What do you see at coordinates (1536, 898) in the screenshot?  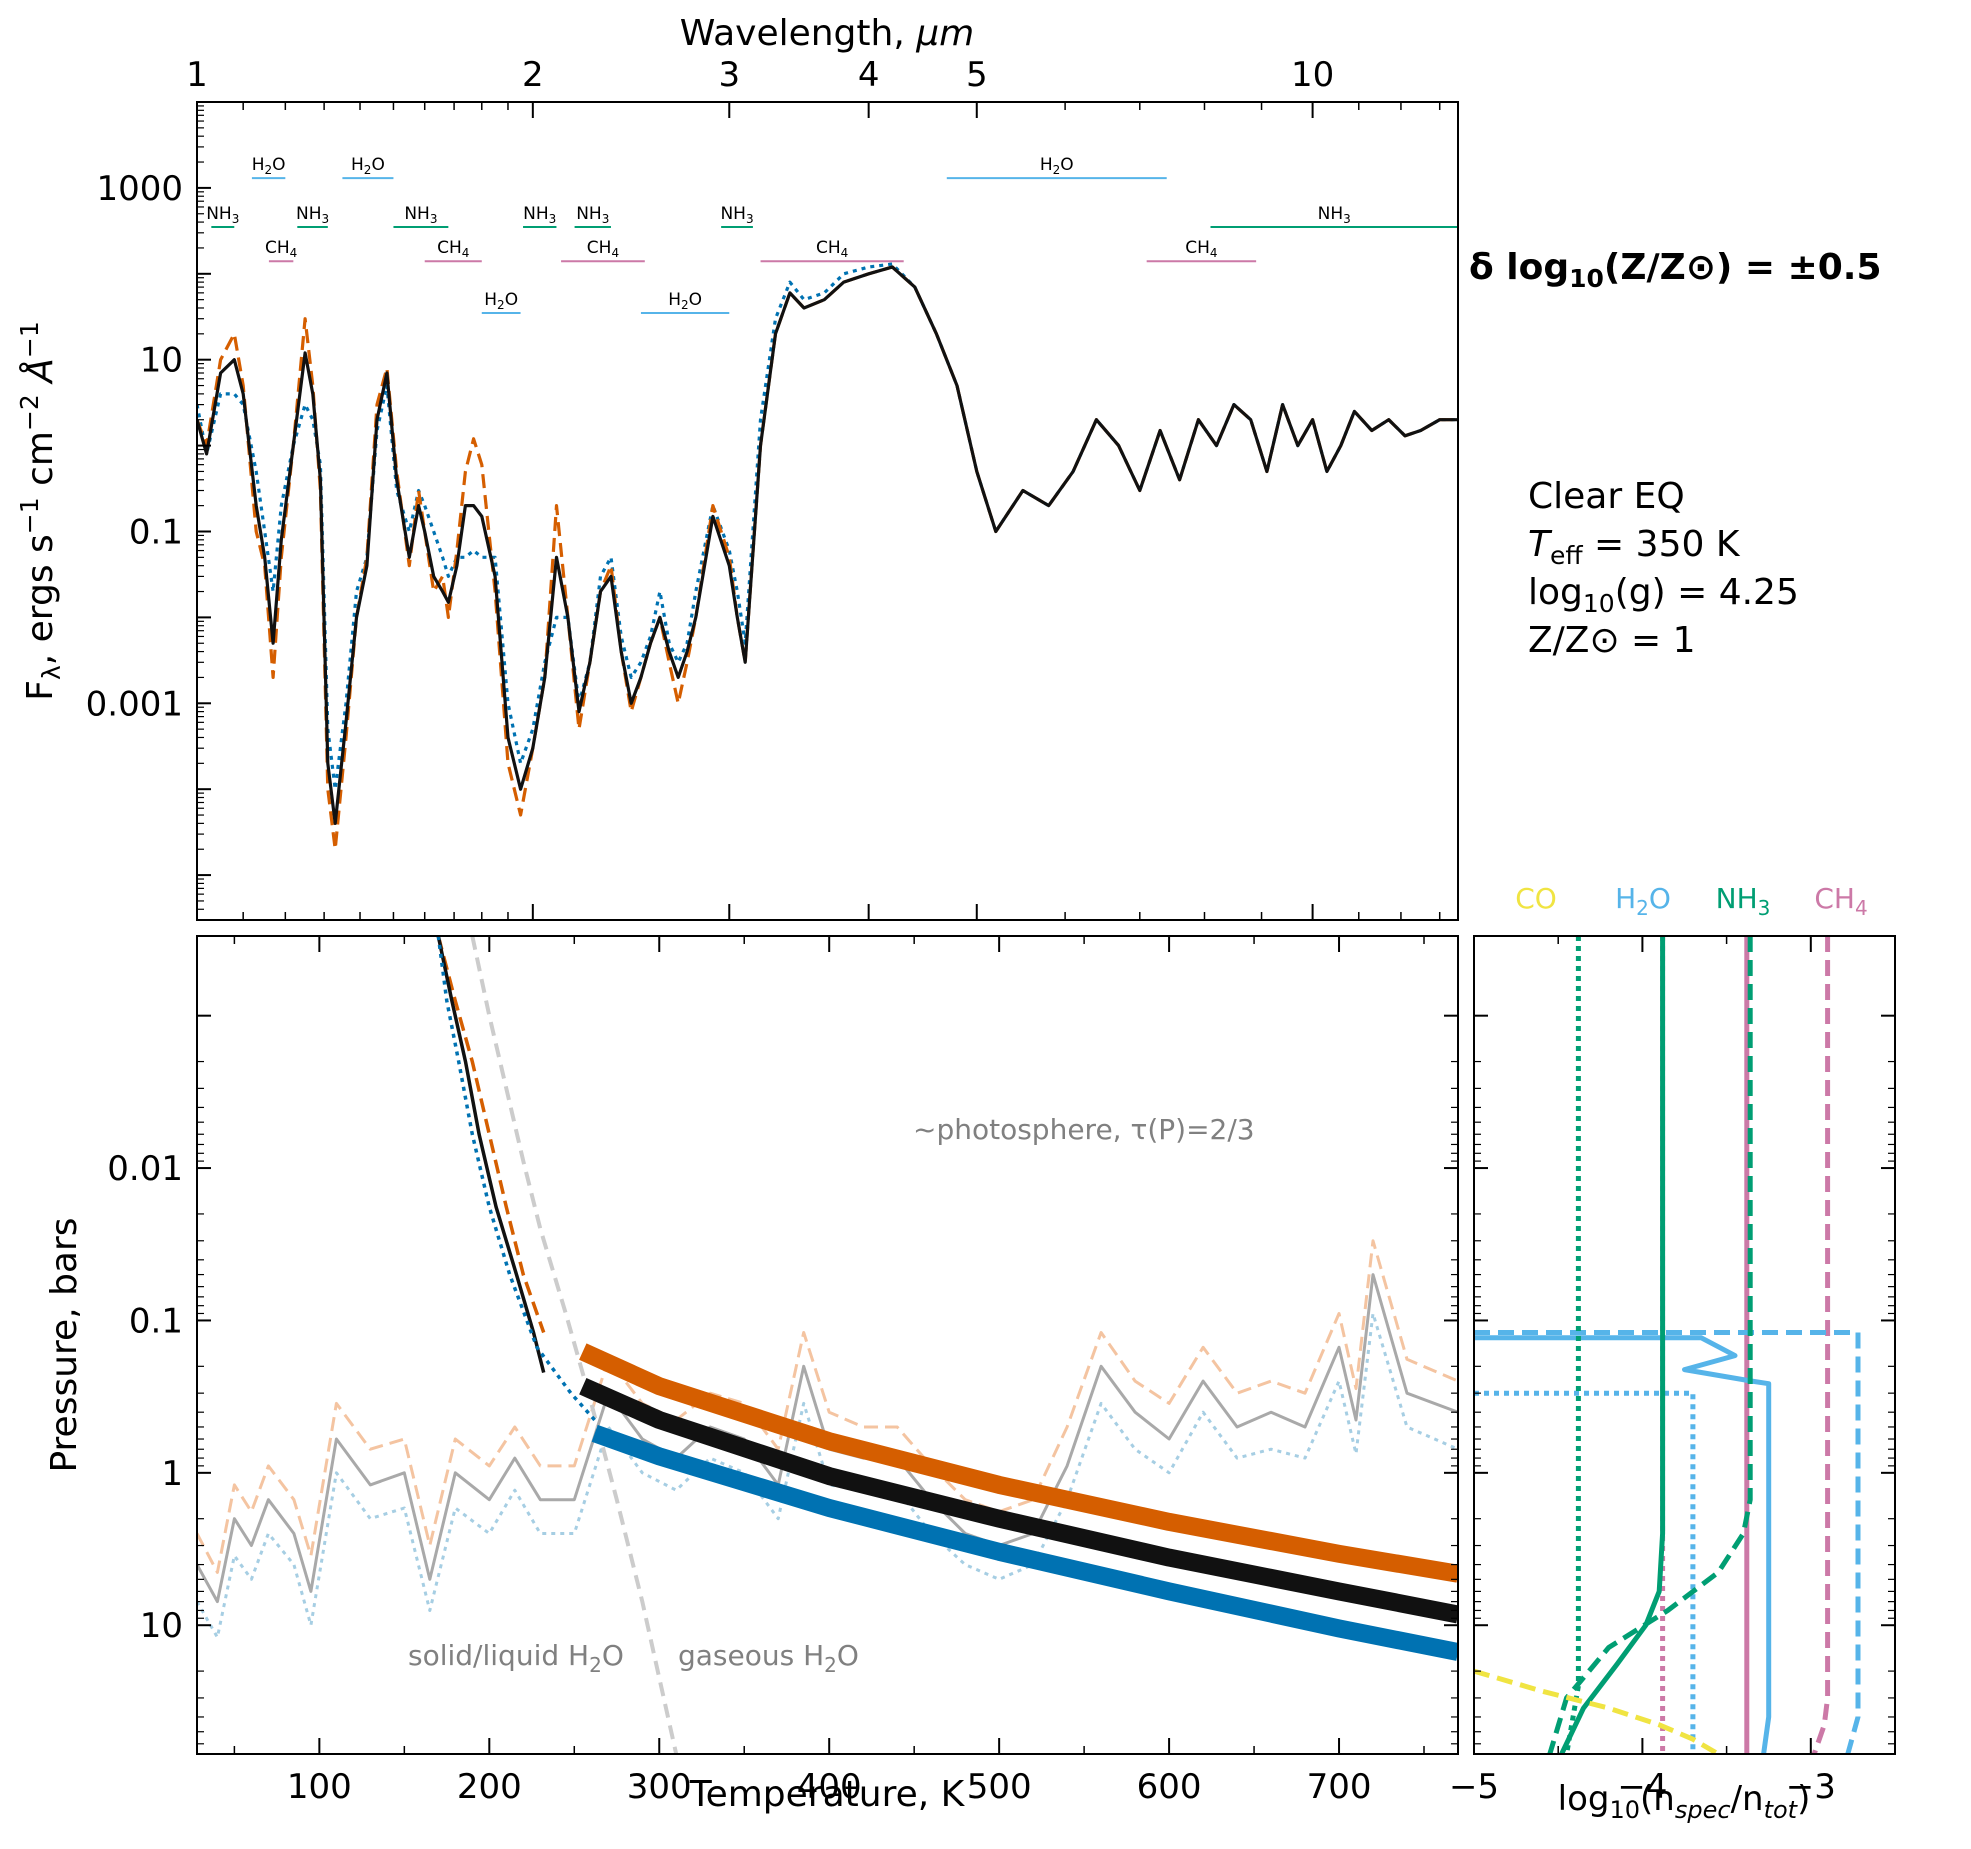 I see `legend-item-co: CO` at bounding box center [1536, 898].